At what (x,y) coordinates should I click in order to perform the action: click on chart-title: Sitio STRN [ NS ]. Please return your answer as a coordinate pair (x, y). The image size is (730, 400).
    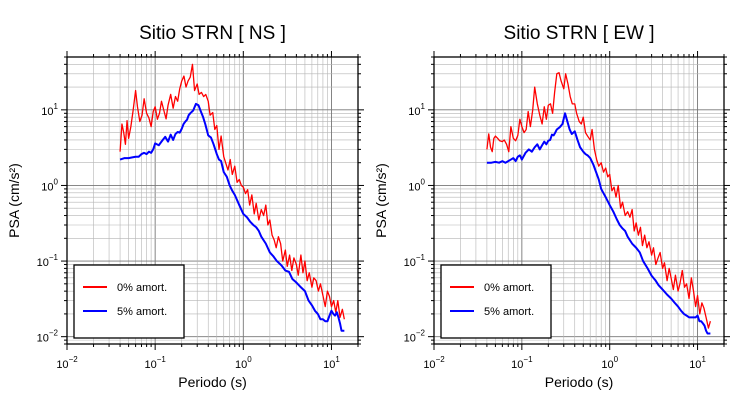
    Looking at the image, I should click on (212, 33).